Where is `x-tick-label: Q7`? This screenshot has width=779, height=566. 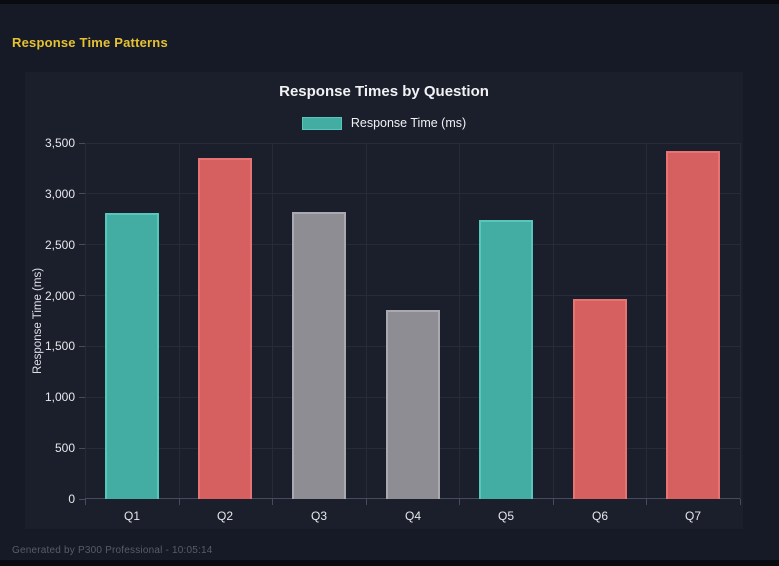 x-tick-label: Q7 is located at coordinates (692, 516).